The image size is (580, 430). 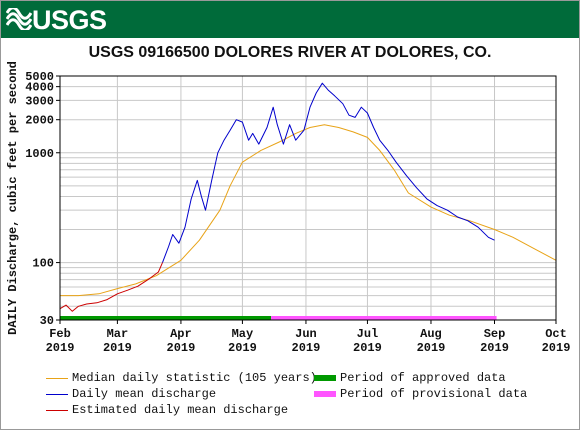 I want to click on x-tick-month: Mar, so click(x=118, y=334).